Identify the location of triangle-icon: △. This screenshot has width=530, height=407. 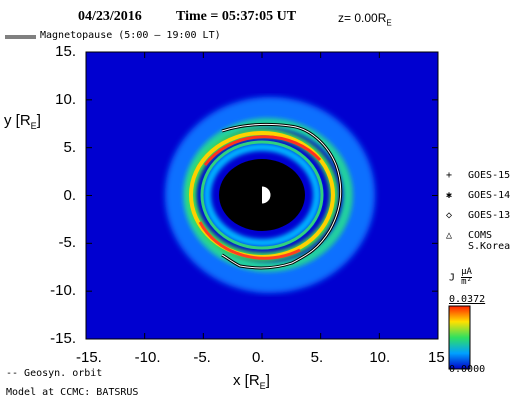
(449, 235).